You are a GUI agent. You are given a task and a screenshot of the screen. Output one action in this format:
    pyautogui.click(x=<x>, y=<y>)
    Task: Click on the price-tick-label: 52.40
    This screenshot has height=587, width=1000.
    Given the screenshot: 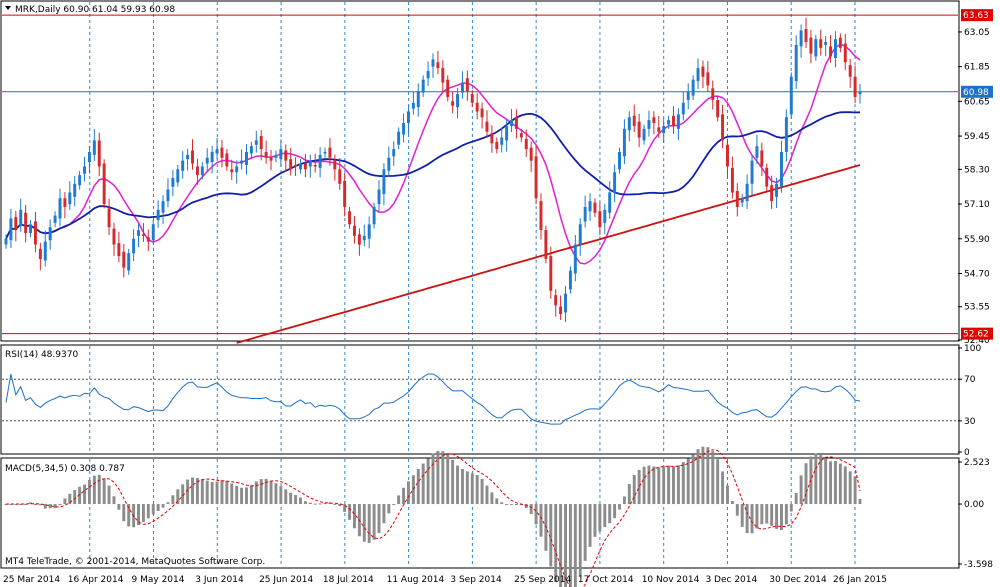 What is the action you would take?
    pyautogui.click(x=977, y=341)
    